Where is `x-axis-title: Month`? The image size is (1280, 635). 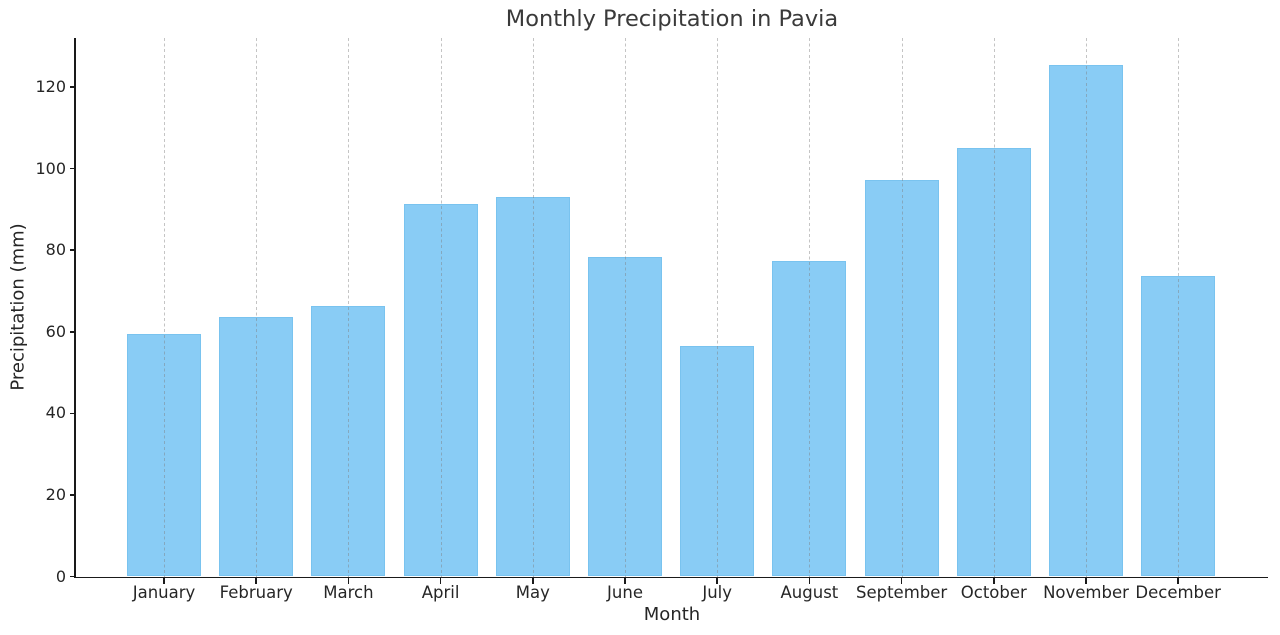
x-axis-title: Month is located at coordinates (672, 614).